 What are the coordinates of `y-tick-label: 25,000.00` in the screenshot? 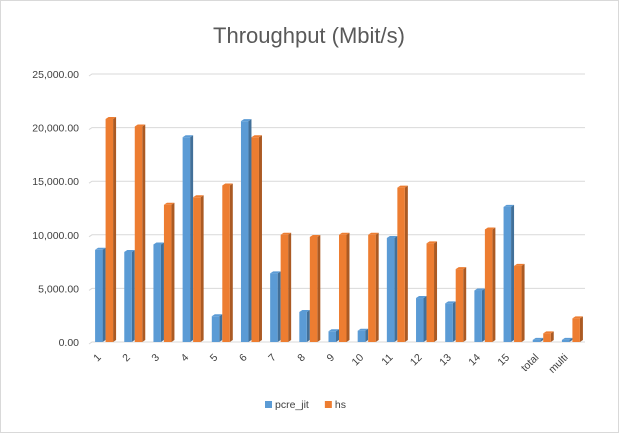 It's located at (55, 75).